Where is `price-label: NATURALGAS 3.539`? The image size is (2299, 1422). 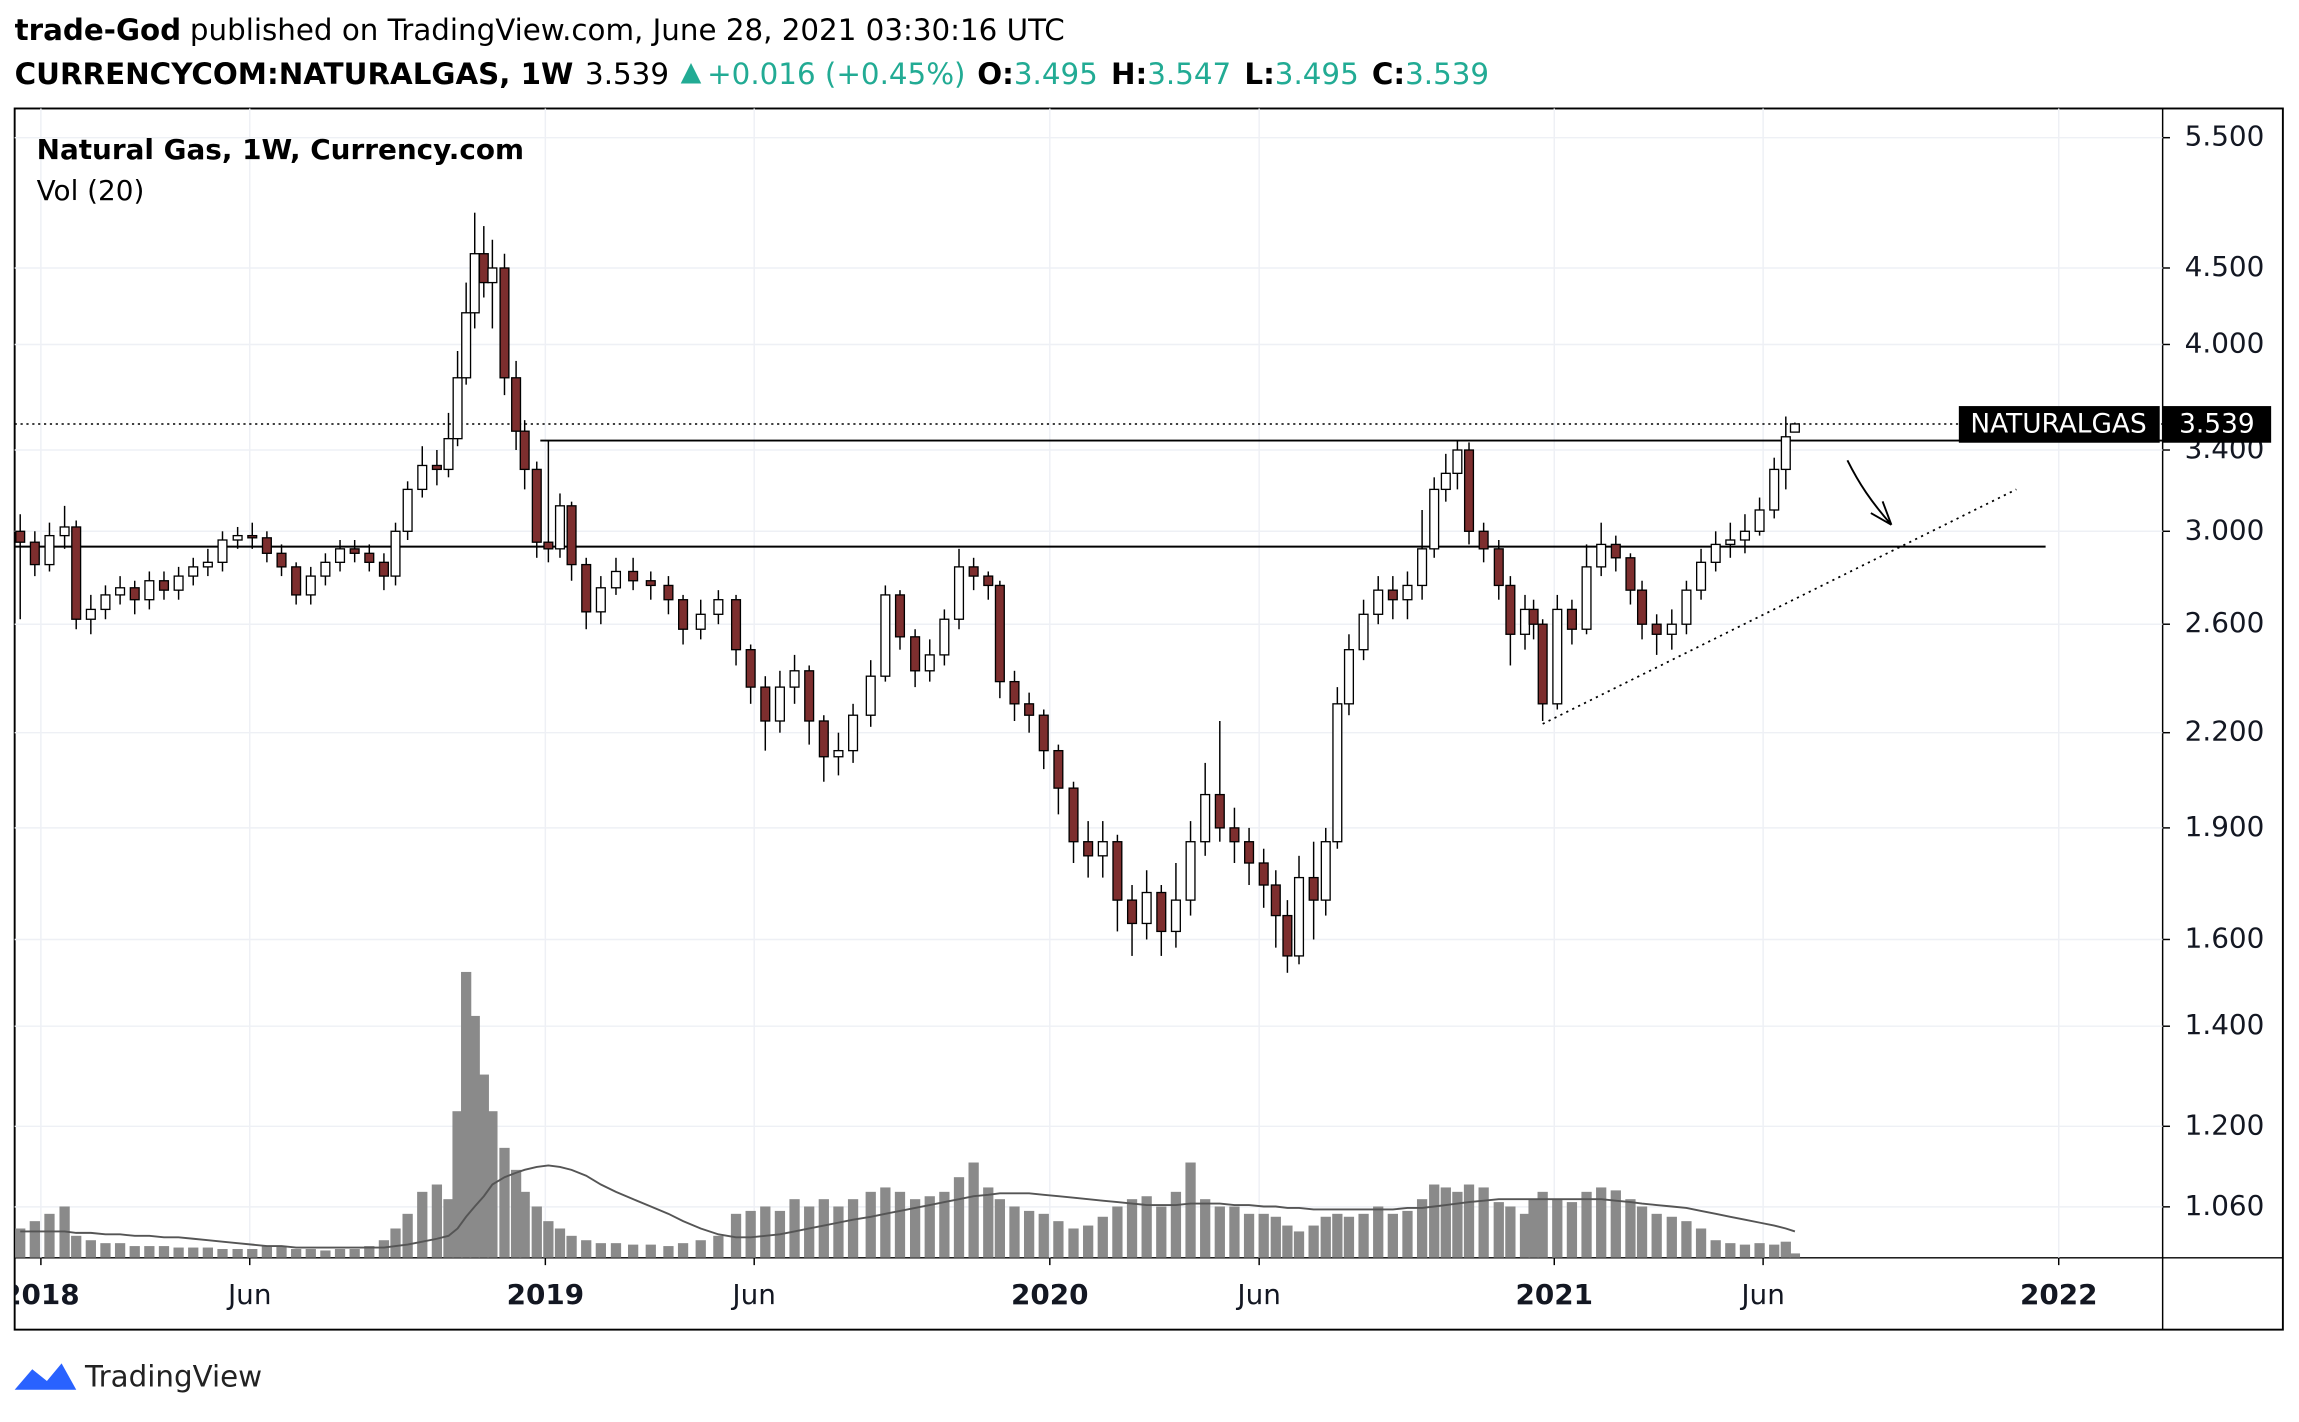 price-label: NATURALGAS 3.539 is located at coordinates (2115, 424).